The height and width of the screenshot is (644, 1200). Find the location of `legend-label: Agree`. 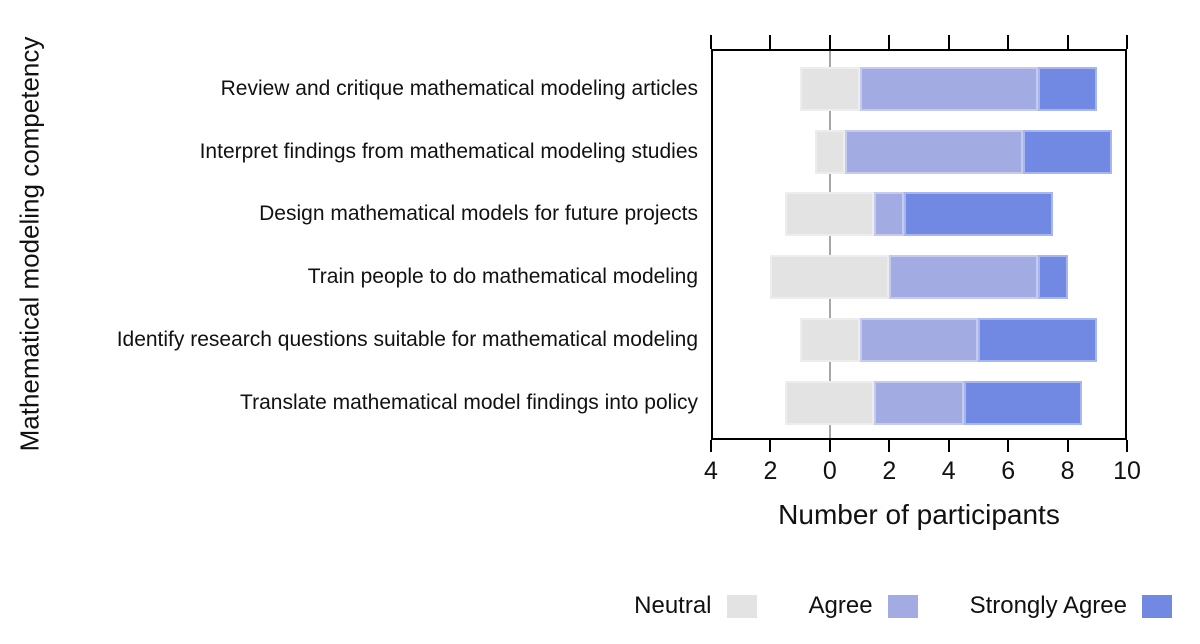

legend-label: Agree is located at coordinates (840, 605).